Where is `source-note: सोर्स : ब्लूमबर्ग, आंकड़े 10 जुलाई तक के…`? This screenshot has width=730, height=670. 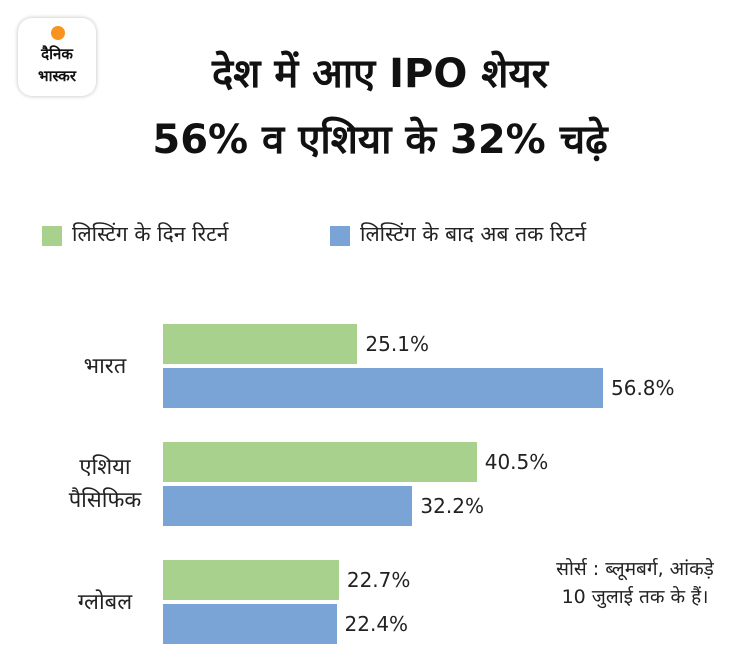
source-note: सोर्स : ब्लूमबर्ग, आंकड़े 10 जुलाई तक के… is located at coordinates (635, 583).